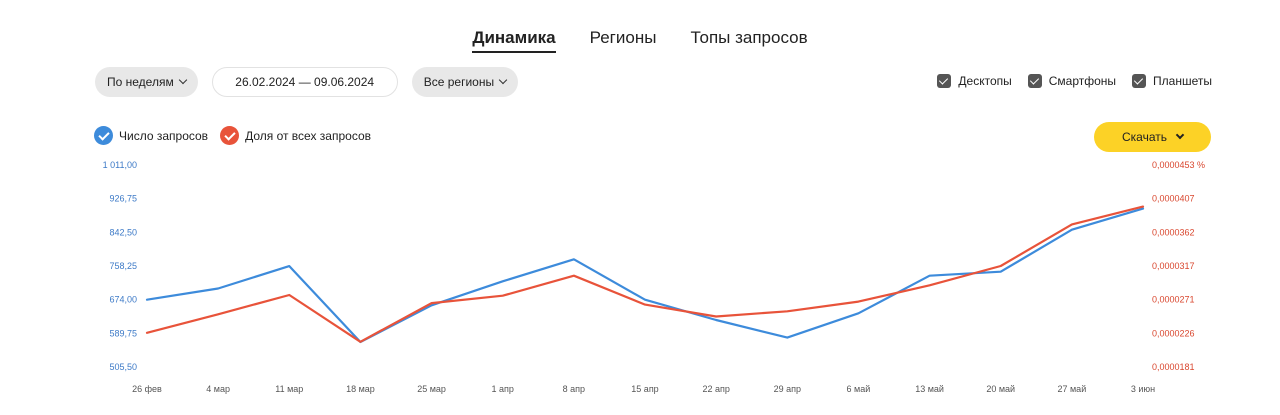  I want to click on y-left-tick-label: 589,75, so click(123, 333).